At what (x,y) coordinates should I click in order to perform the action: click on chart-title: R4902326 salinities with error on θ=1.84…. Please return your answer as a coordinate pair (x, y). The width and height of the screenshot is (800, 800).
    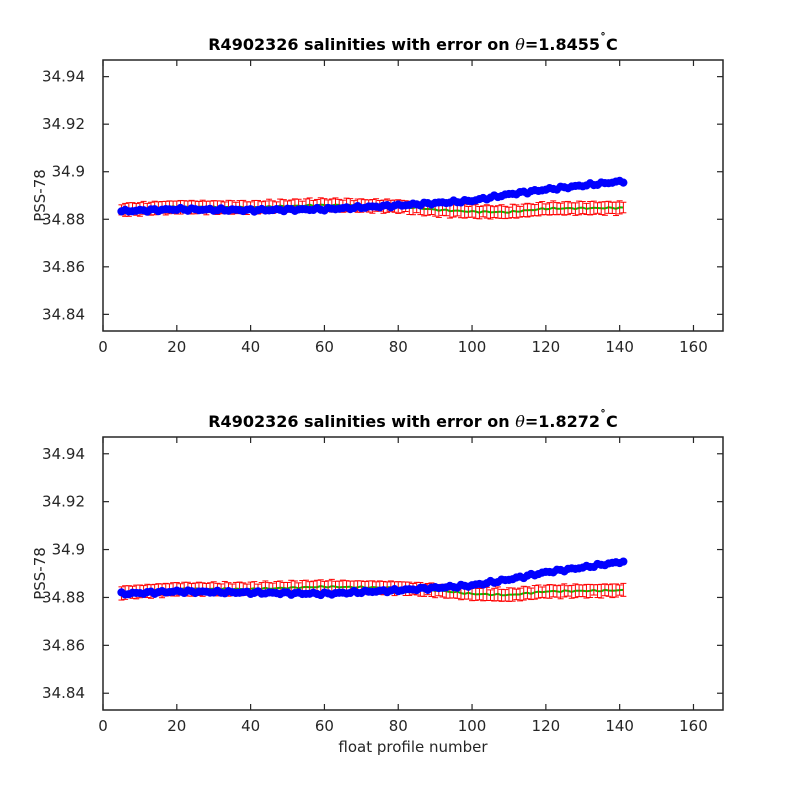
    Looking at the image, I should click on (413, 42).